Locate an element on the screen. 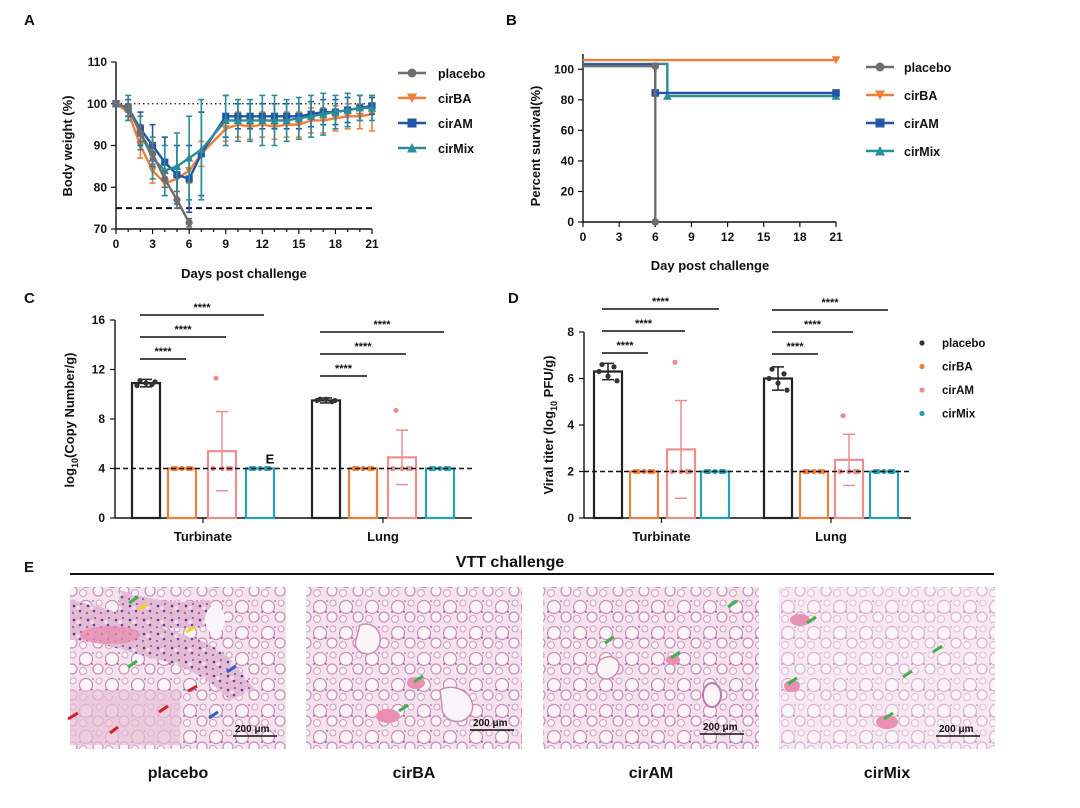 The height and width of the screenshot is (808, 1080). chart-a-series-placebo is located at coordinates (152, 164).